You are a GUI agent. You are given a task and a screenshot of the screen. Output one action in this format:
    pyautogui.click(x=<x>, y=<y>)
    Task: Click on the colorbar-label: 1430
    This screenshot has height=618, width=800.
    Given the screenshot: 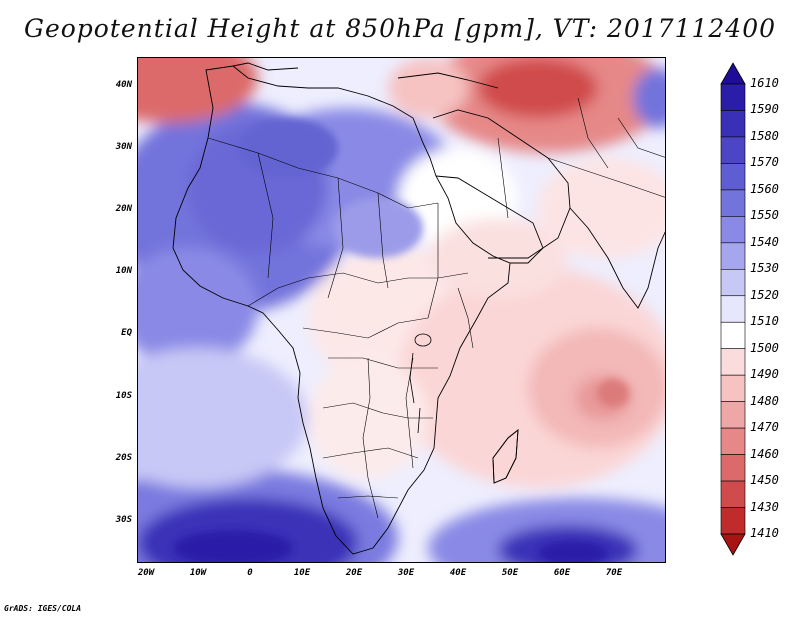 What is the action you would take?
    pyautogui.click(x=764, y=506)
    